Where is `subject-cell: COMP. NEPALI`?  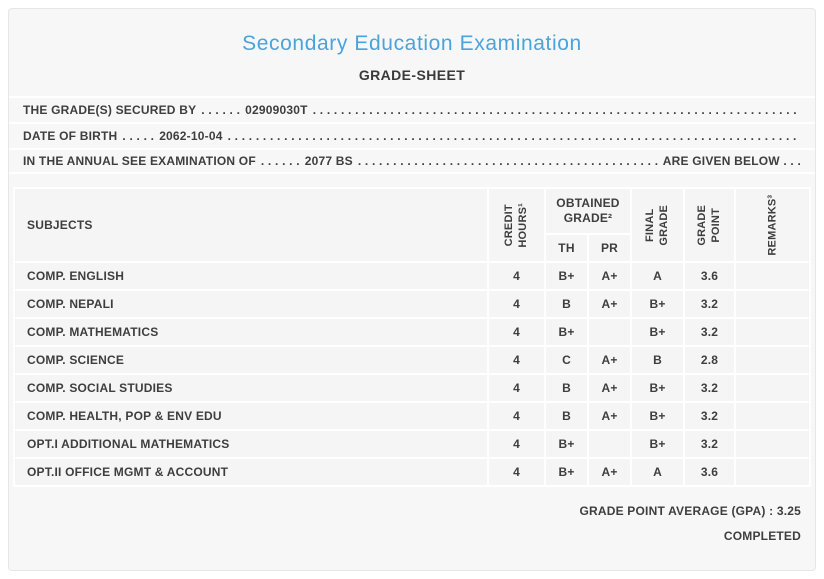 subject-cell: COMP. NEPALI is located at coordinates (251, 304).